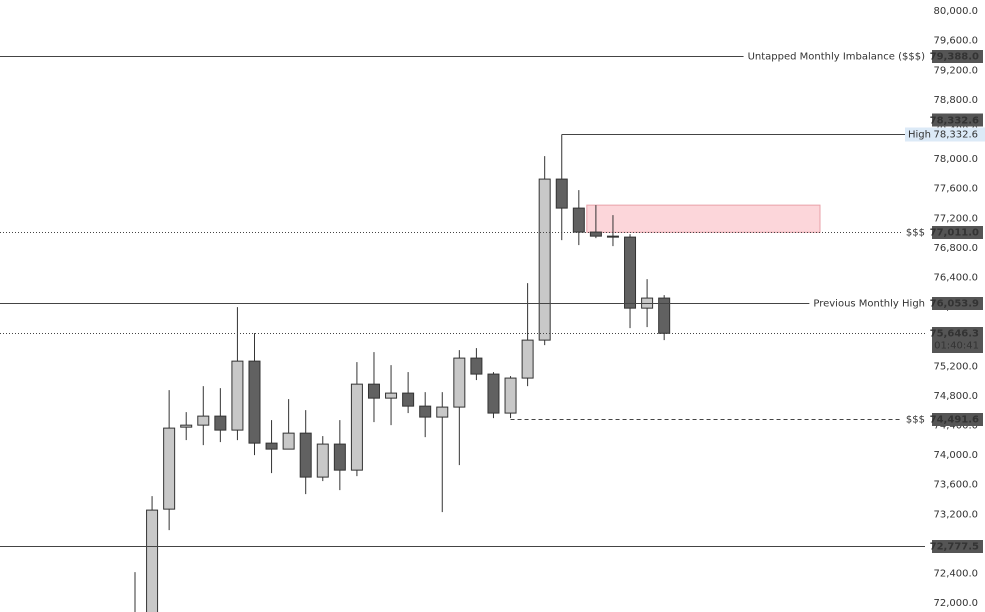 The image size is (985, 612). What do you see at coordinates (955, 514) in the screenshot?
I see `y-tick-label: 73,200.0` at bounding box center [955, 514].